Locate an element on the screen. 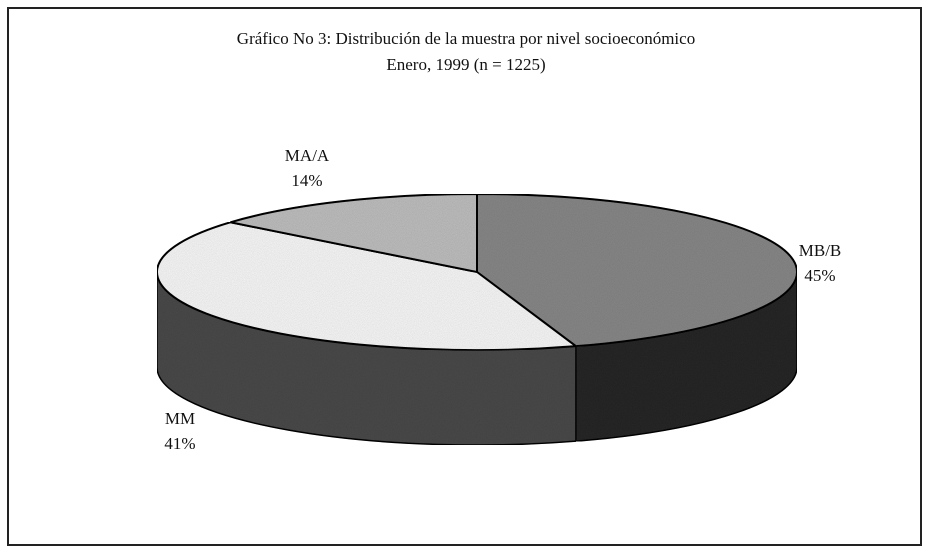  slice-value-label: 14% is located at coordinates (306, 180).